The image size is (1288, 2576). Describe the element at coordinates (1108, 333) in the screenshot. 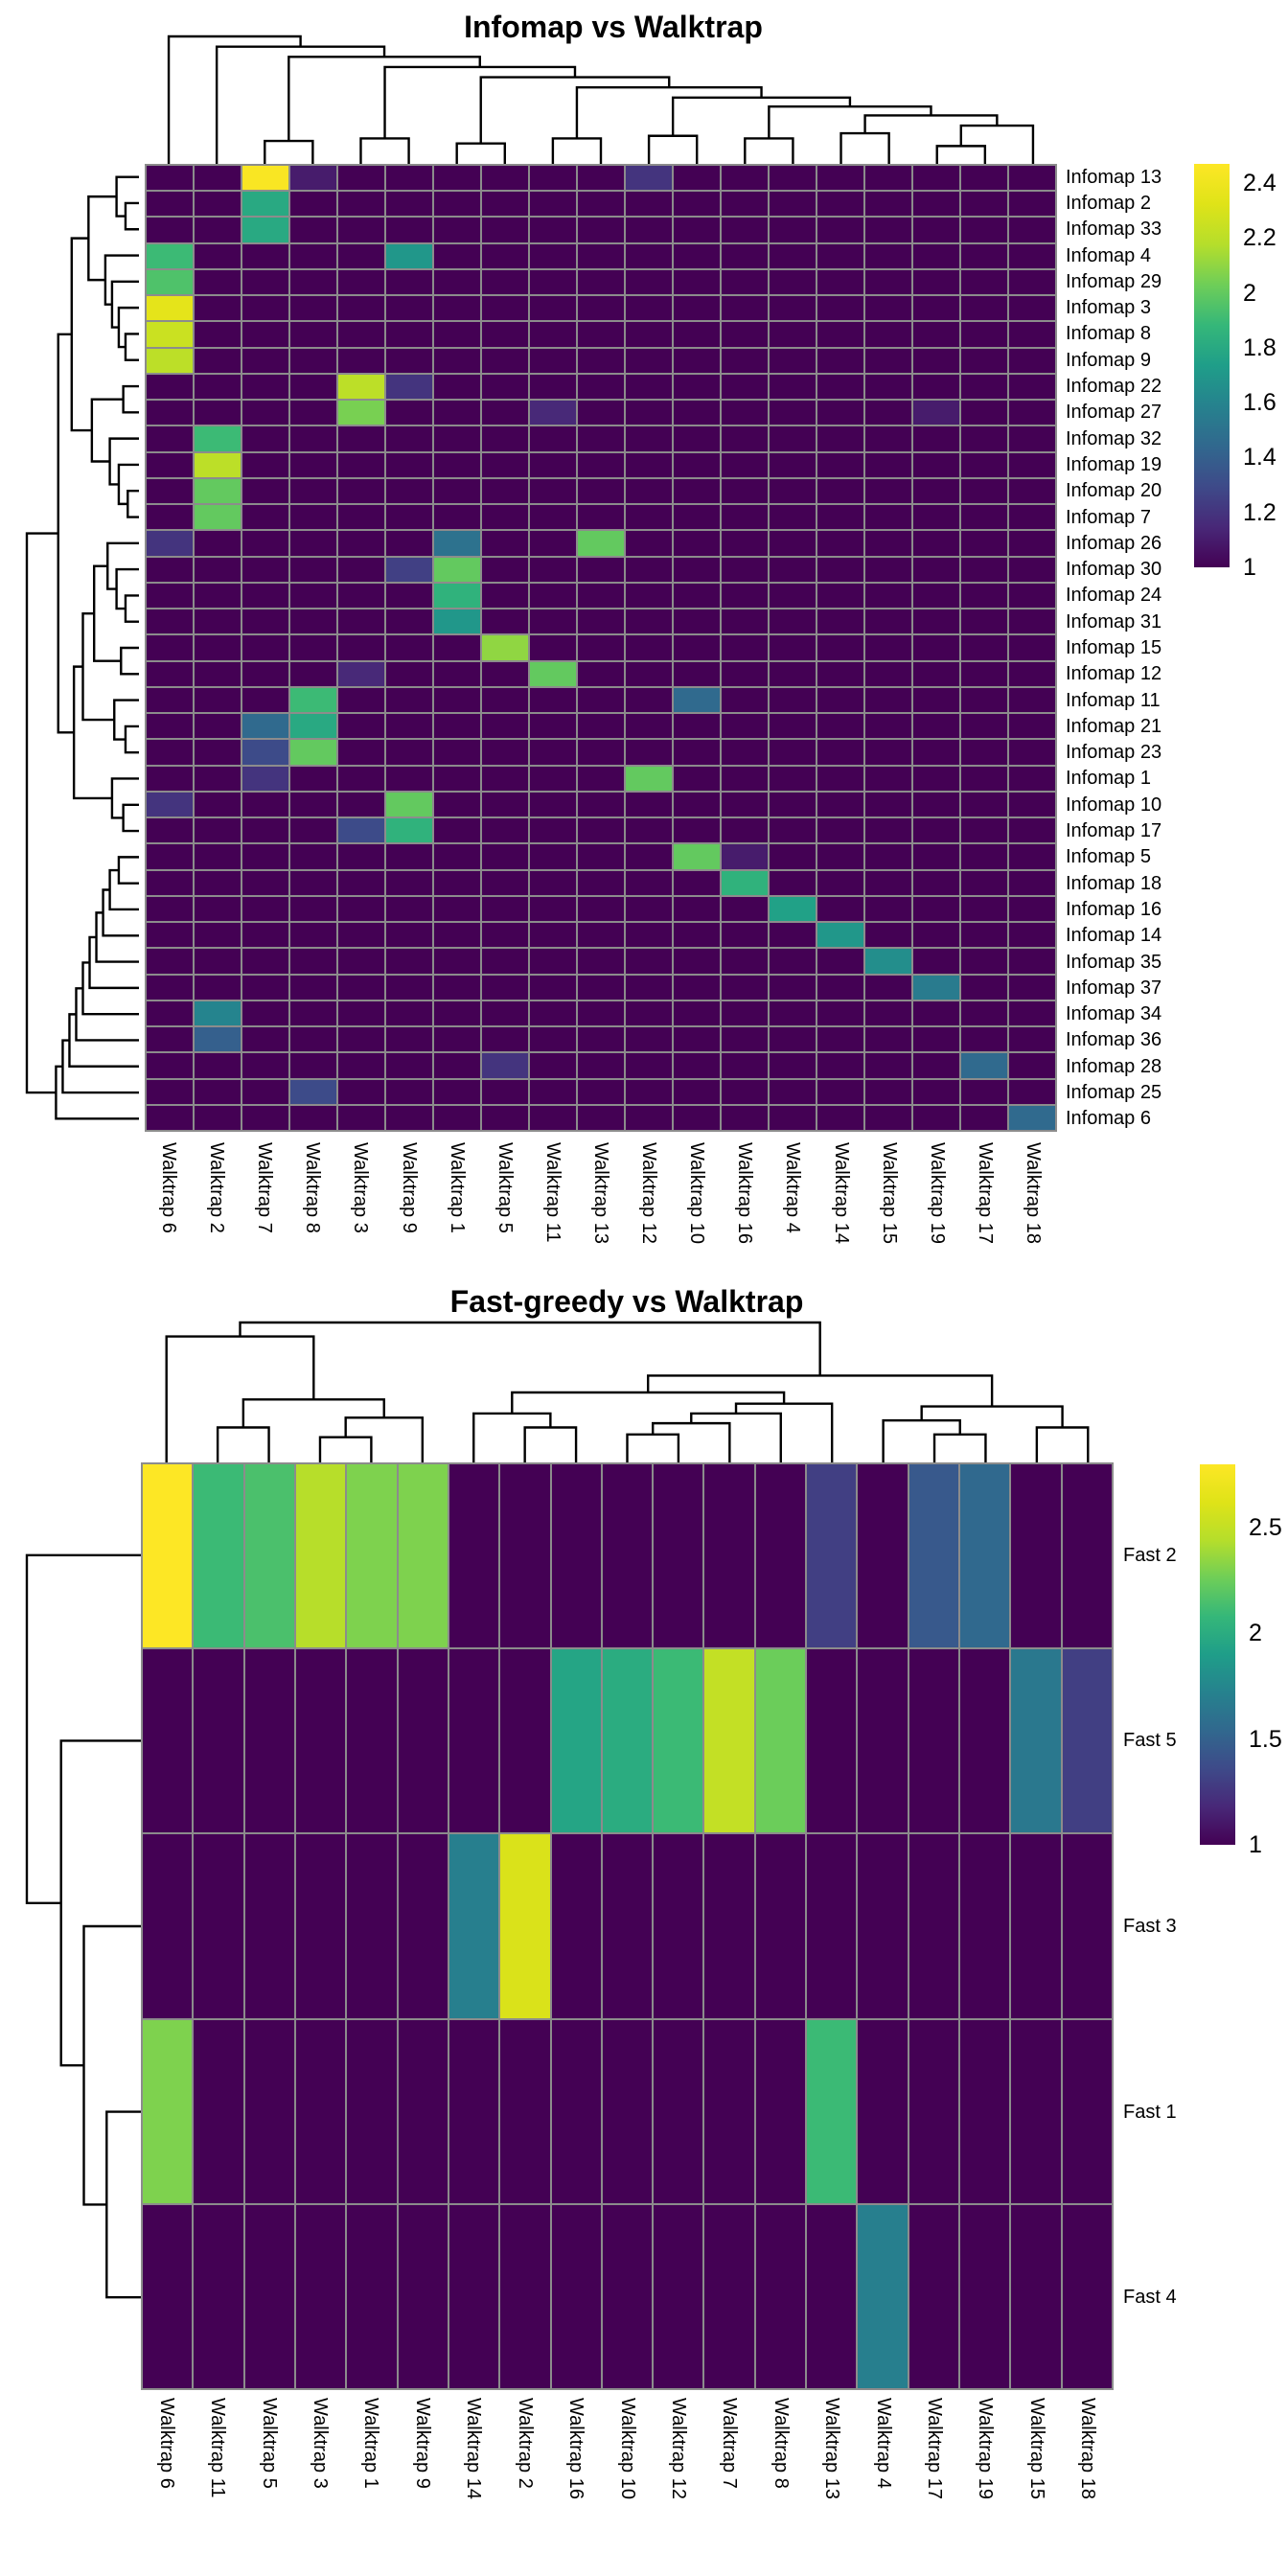

I see `row-label: Infomap 8` at that location.